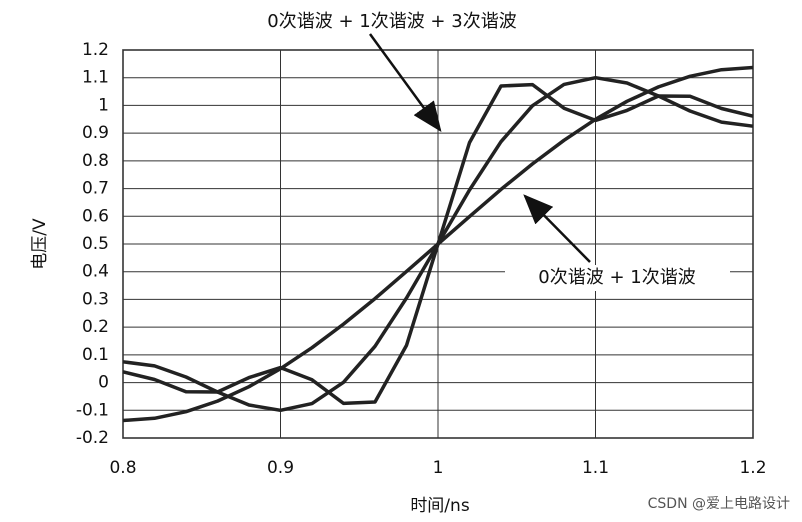 The image size is (802, 522). What do you see at coordinates (95, 355) in the screenshot?
I see `y-tick-label: 0.1` at bounding box center [95, 355].